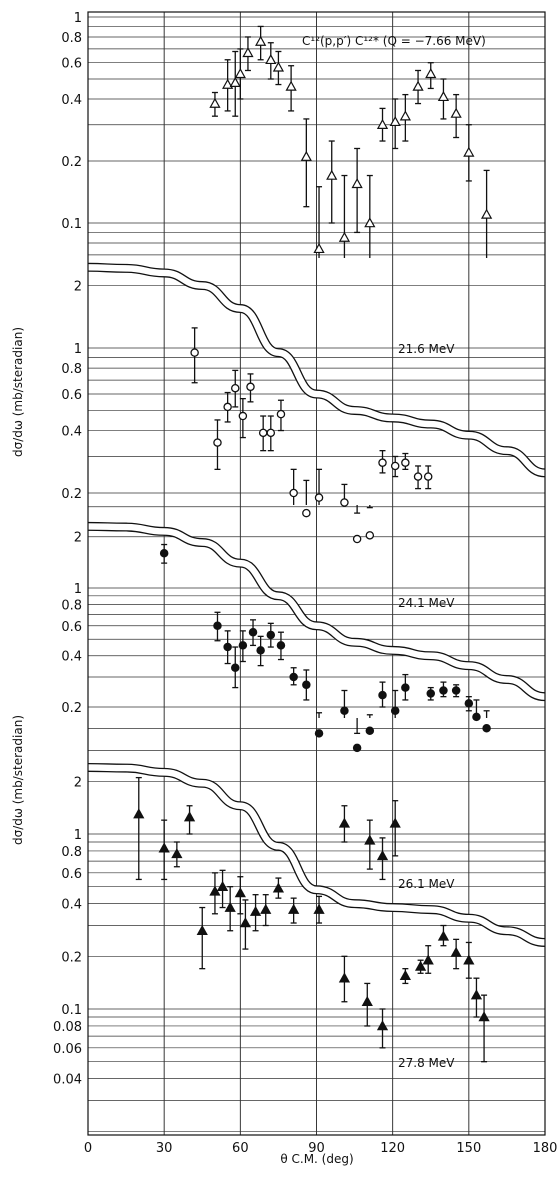  Describe the element at coordinates (71, 657) in the screenshot. I see `y-tick-label: 0.4` at that location.